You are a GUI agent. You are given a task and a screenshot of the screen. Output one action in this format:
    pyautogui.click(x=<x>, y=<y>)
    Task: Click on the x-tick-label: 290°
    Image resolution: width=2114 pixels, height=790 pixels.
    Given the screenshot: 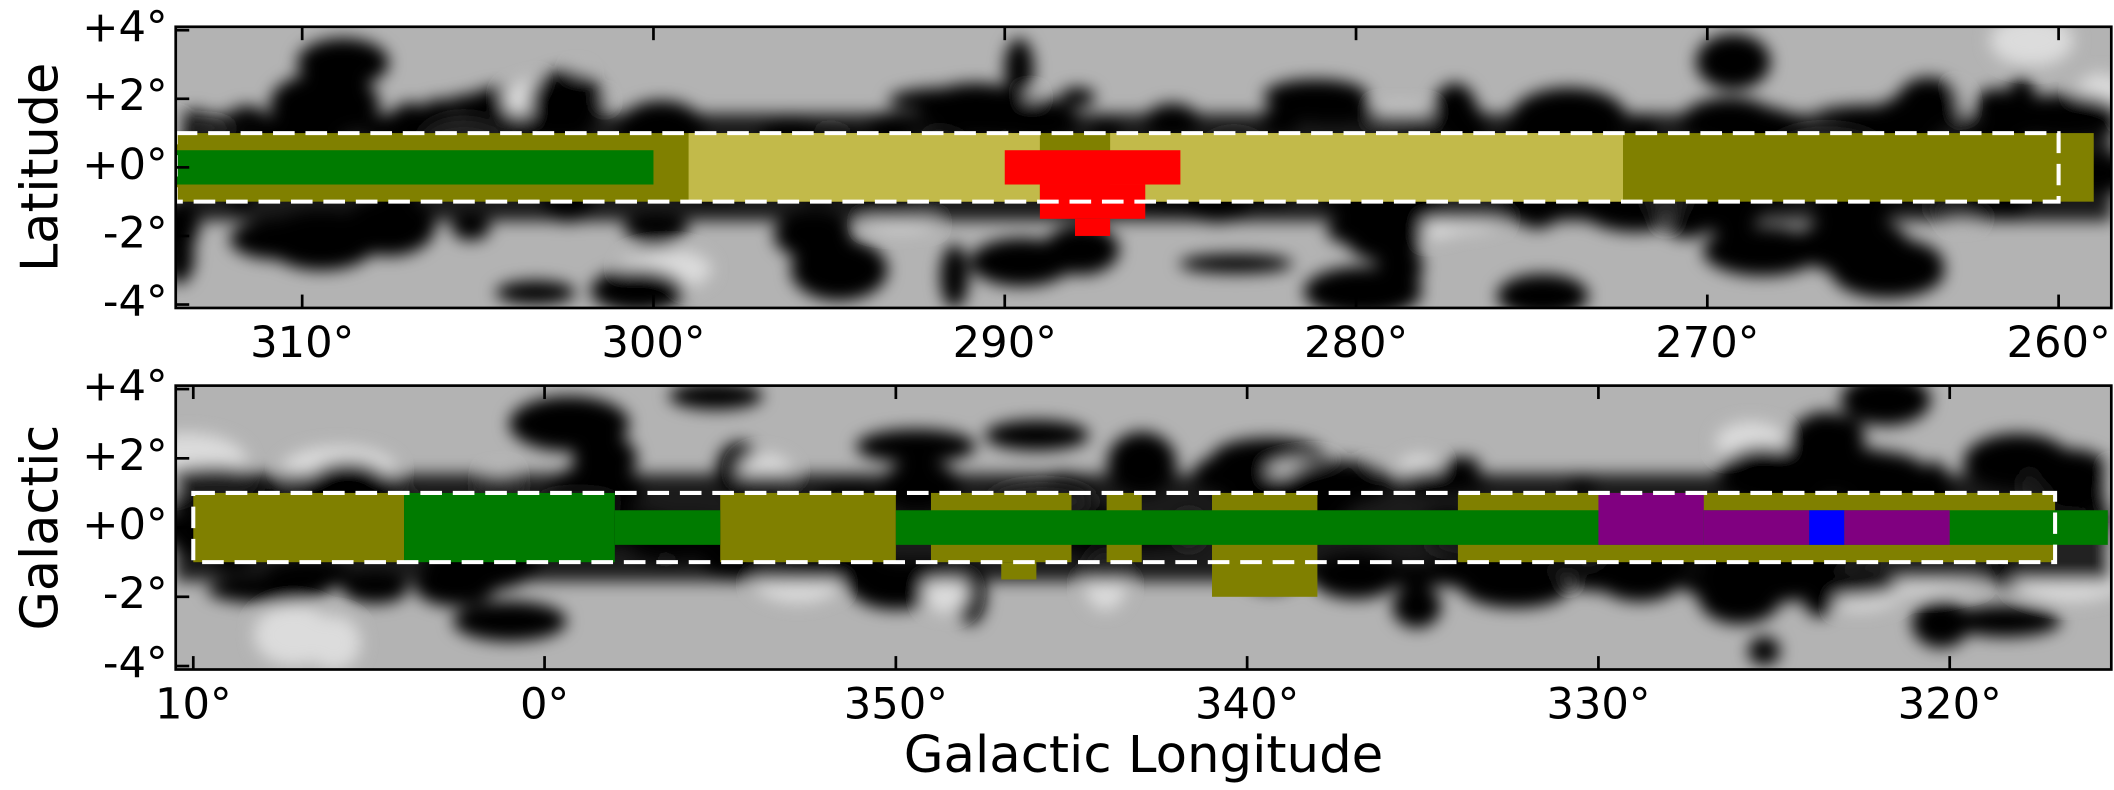 What is the action you would take?
    pyautogui.click(x=1005, y=343)
    